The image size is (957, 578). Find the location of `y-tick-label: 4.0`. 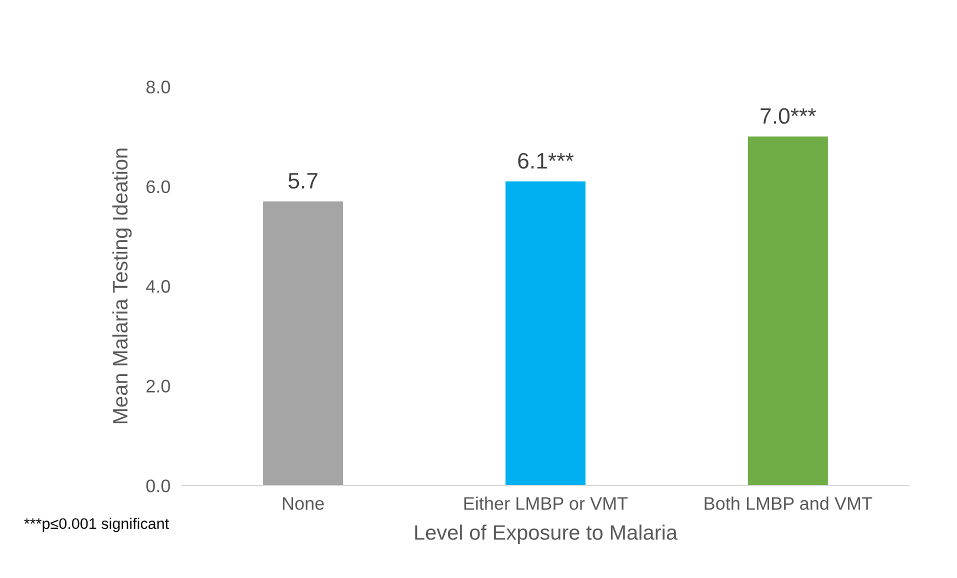

y-tick-label: 4.0 is located at coordinates (158, 286).